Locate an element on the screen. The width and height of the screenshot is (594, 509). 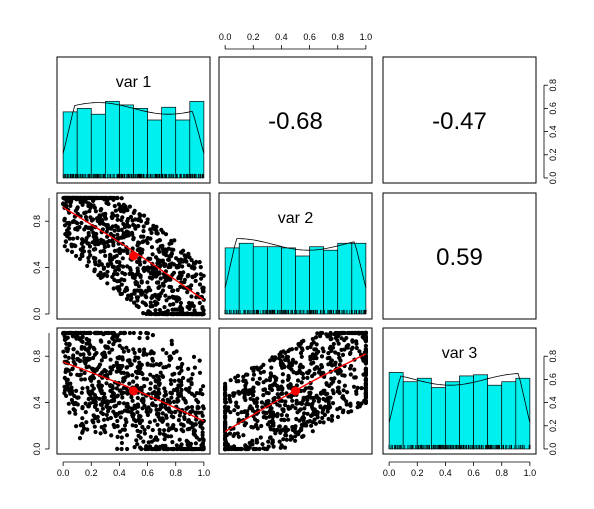
x-tick-label: 0.4 is located at coordinates (281, 37).